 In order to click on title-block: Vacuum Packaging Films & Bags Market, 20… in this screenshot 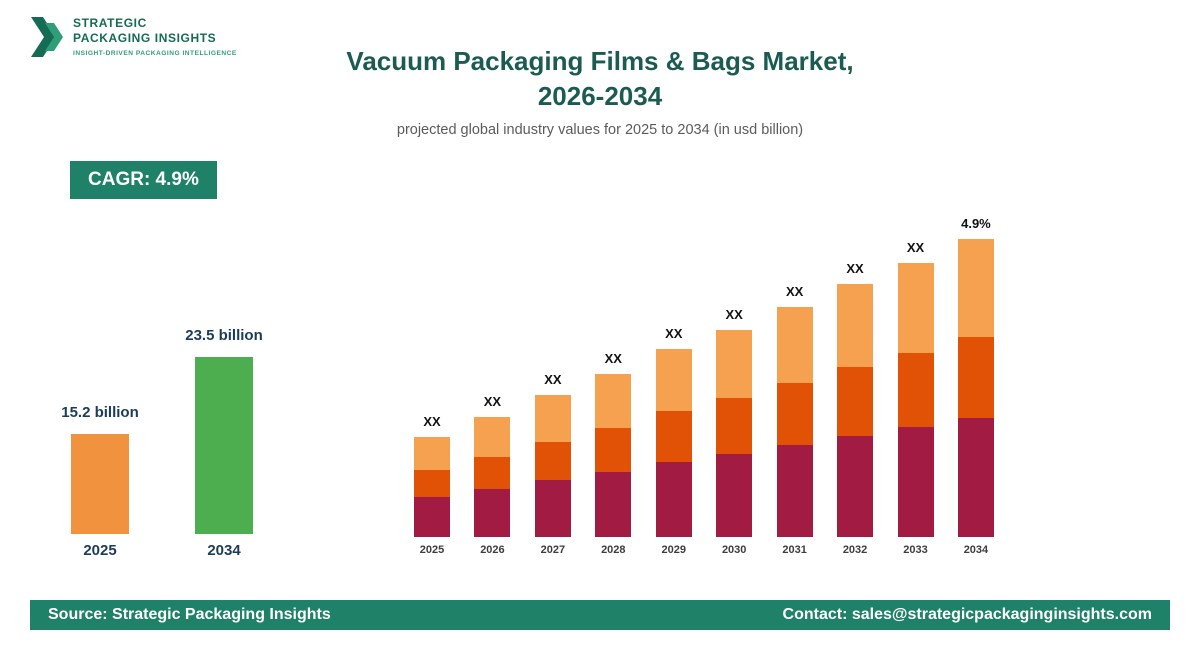, I will do `click(600, 91)`.